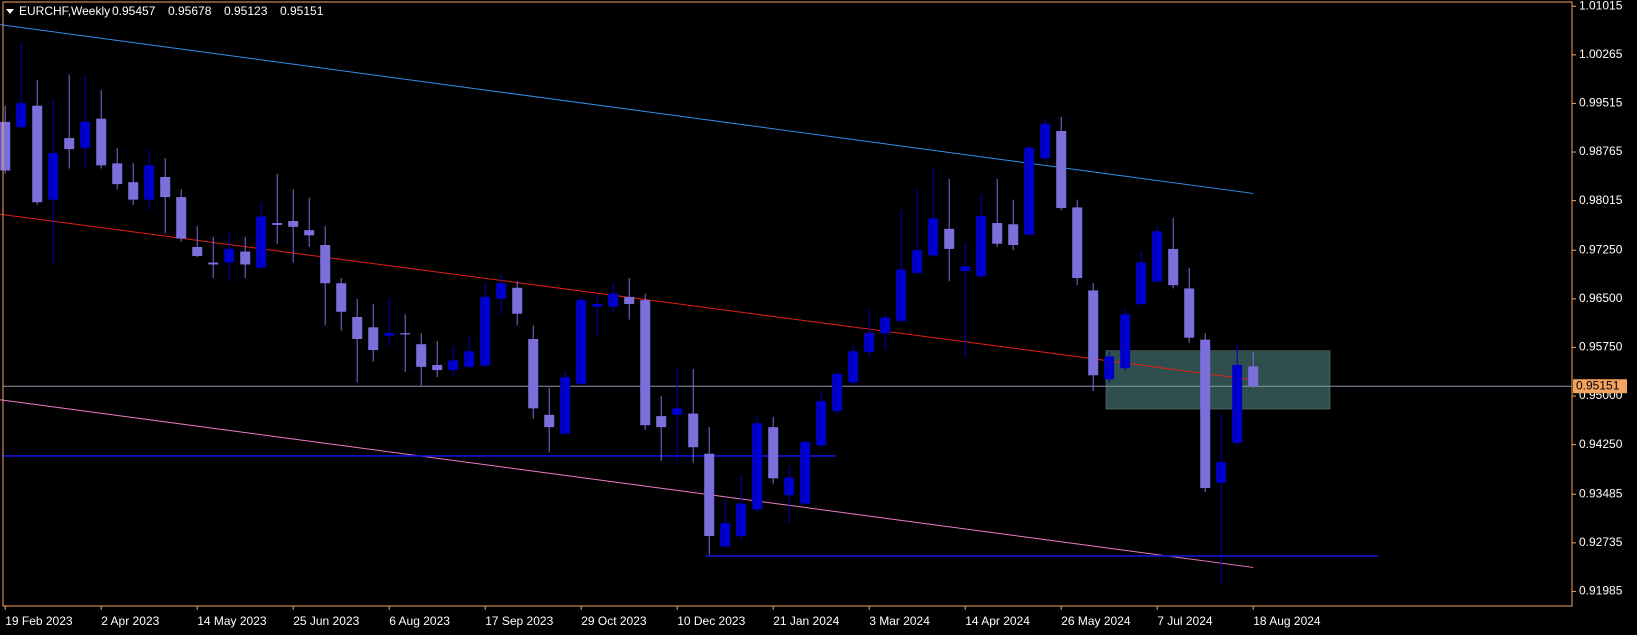  What do you see at coordinates (326, 621) in the screenshot?
I see `x-tick-label: 25 Jun 2023` at bounding box center [326, 621].